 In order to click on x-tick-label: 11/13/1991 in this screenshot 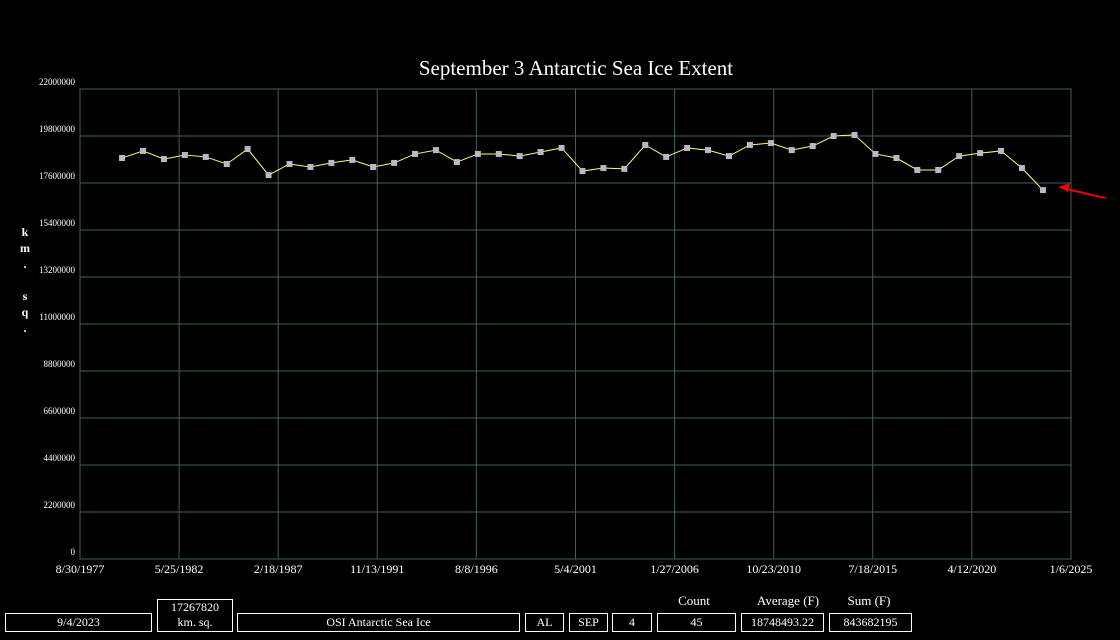, I will do `click(377, 569)`.